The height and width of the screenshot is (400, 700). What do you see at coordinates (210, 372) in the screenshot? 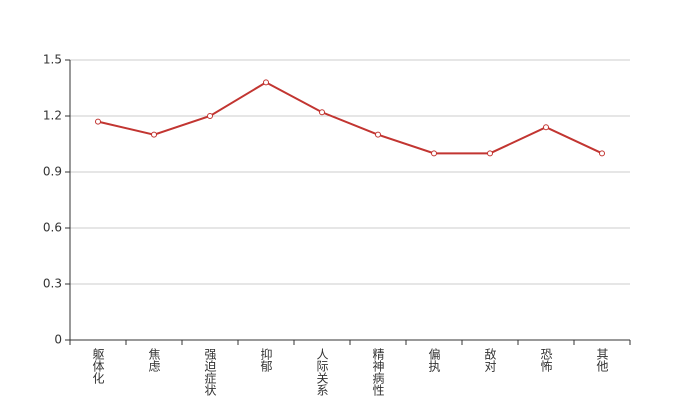
I see `x-tick-label: 强迫症状` at bounding box center [210, 372].